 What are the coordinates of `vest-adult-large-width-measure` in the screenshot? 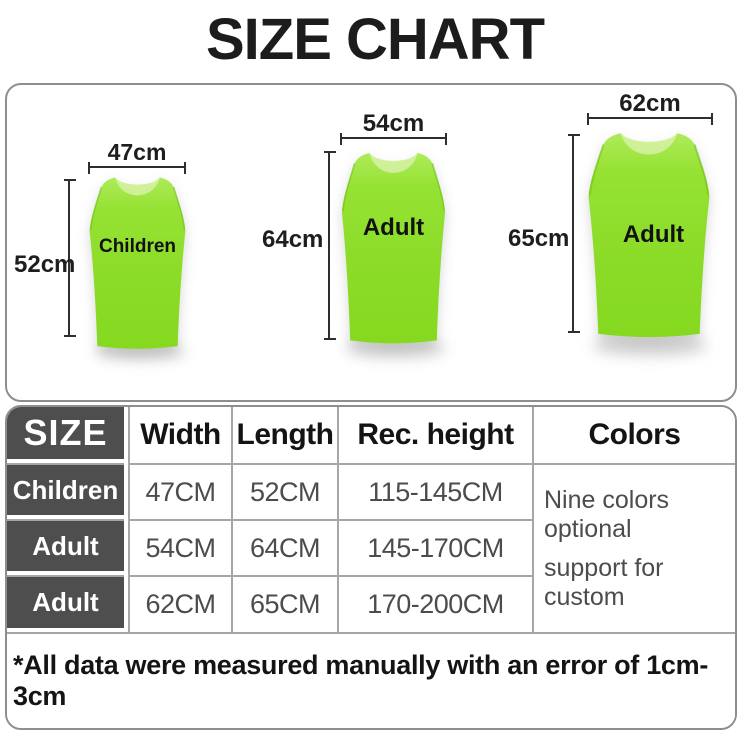 It's located at (650, 119).